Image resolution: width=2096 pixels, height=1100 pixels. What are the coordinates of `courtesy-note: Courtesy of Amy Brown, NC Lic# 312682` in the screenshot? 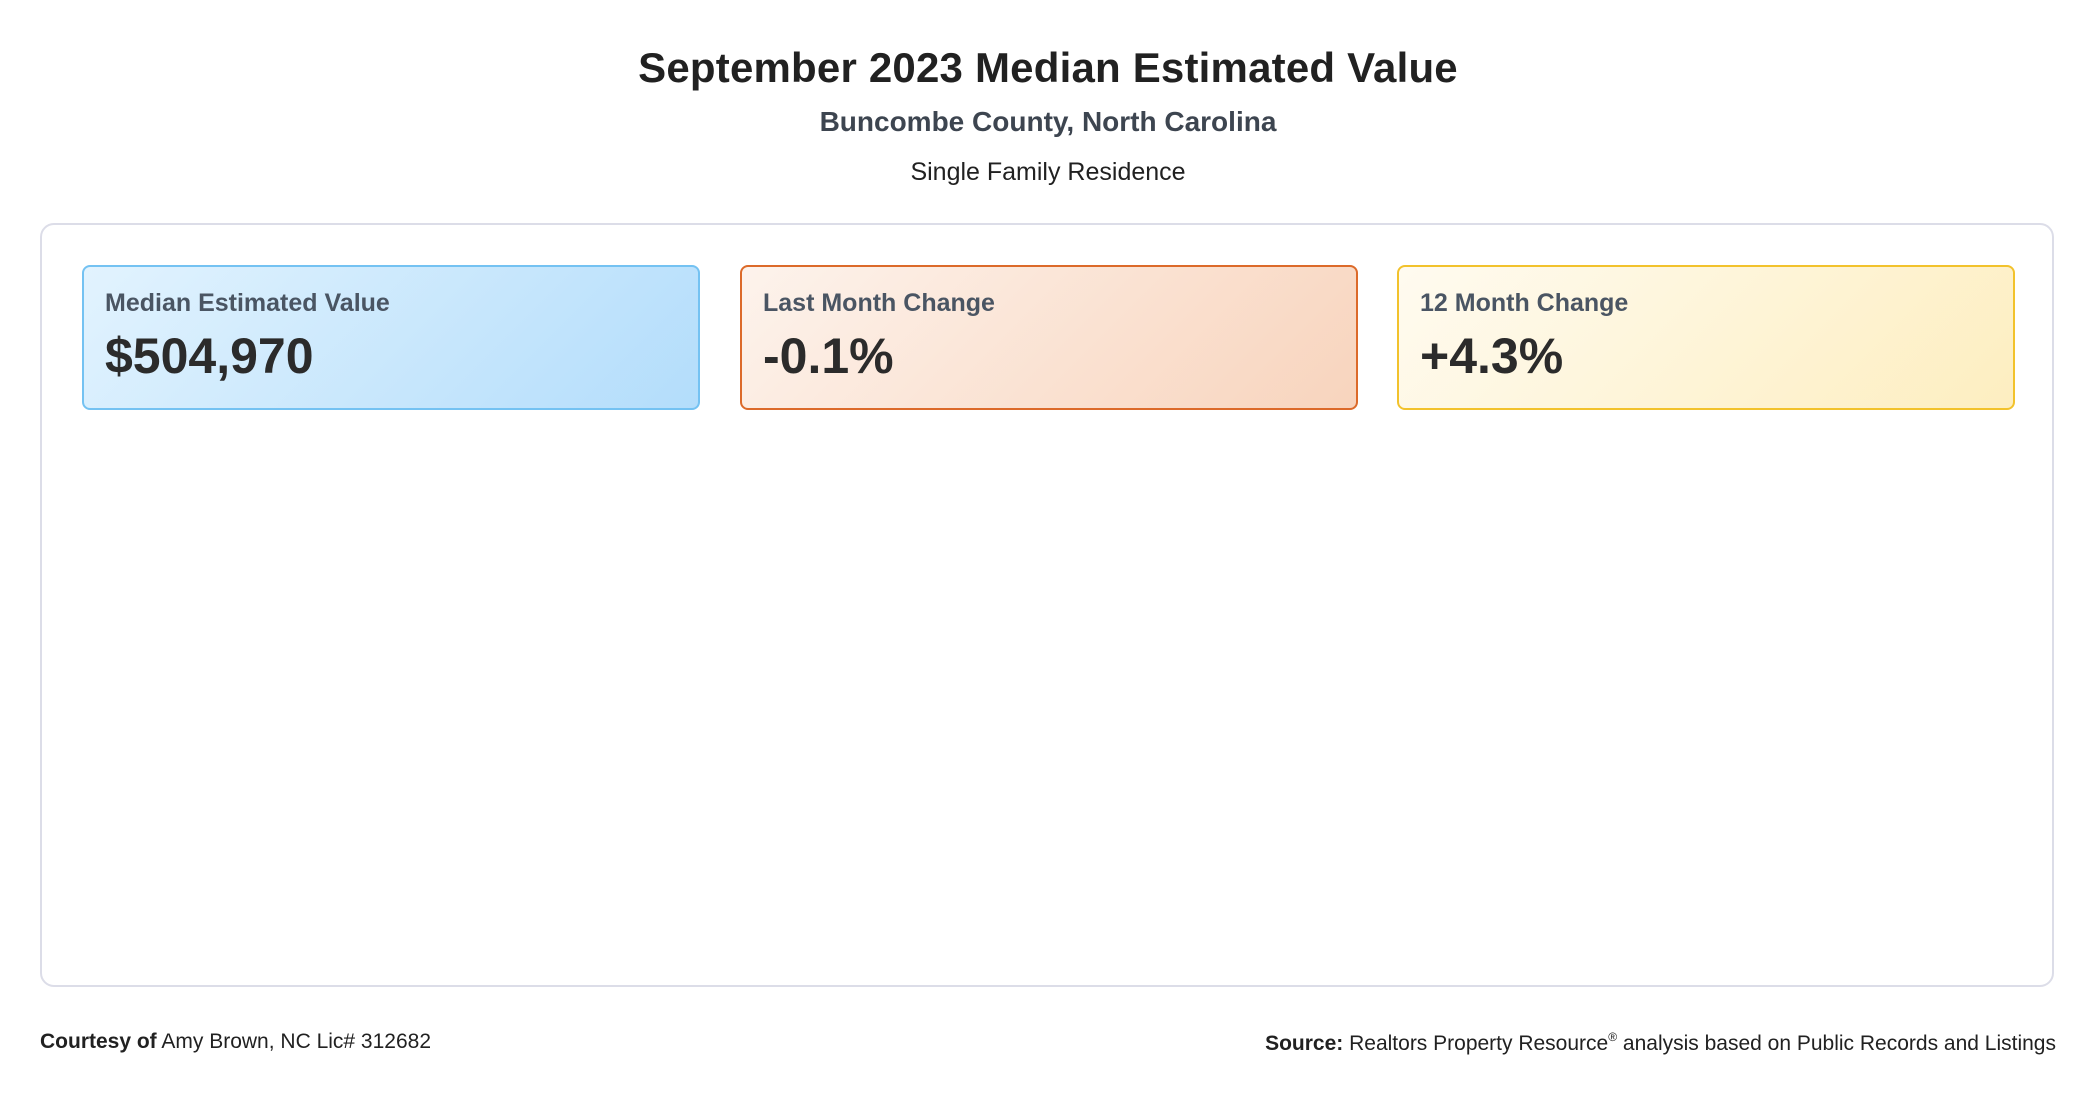 It's located at (235, 1042).